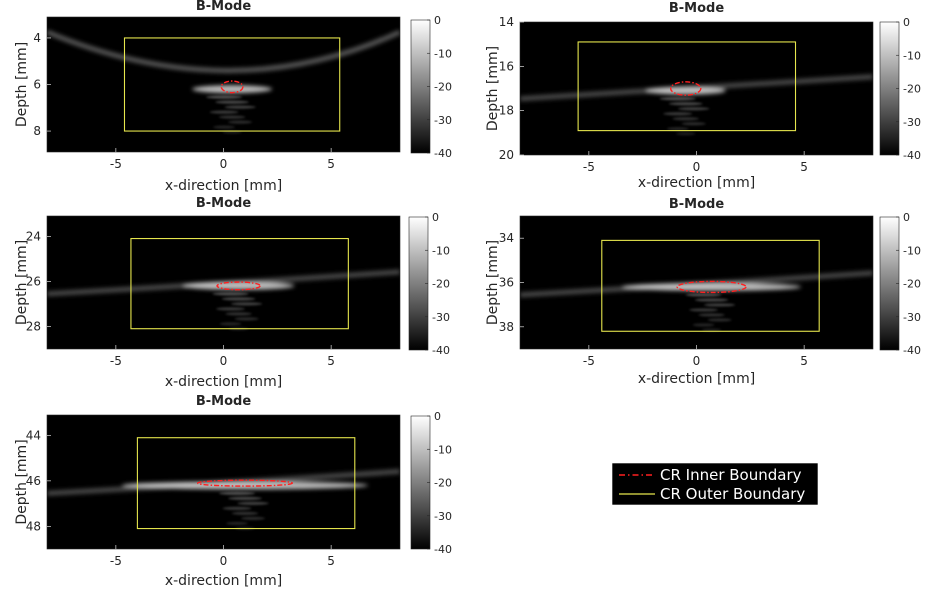 This screenshot has height=599, width=934. Describe the element at coordinates (33, 326) in the screenshot. I see `y-tick-label: 28` at that location.